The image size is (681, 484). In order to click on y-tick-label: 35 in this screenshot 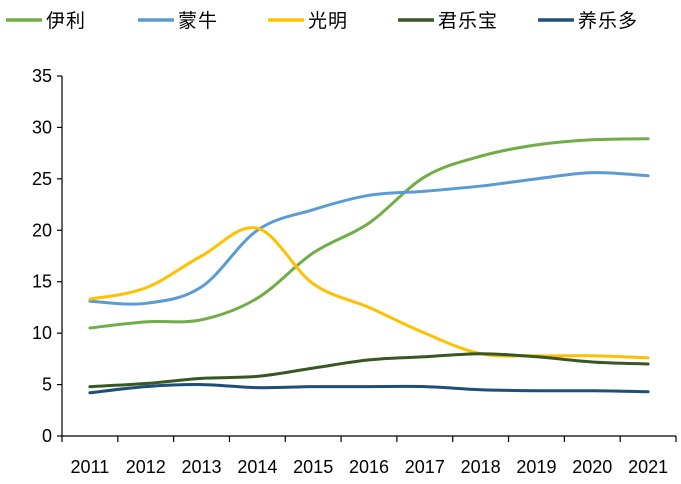, I will do `click(42, 76)`.